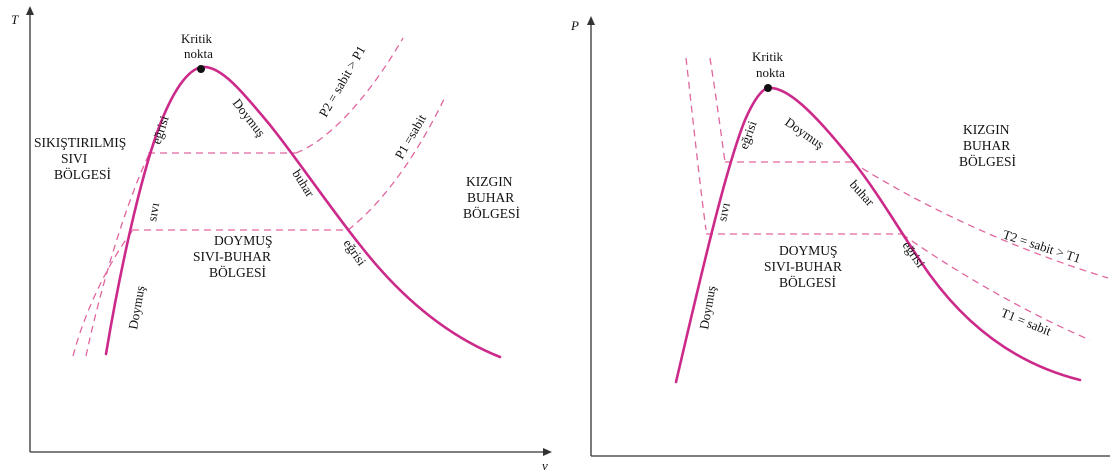 Image resolution: width=1120 pixels, height=473 pixels. I want to click on pv-region-superheated-1: KIZGIN, so click(986, 129).